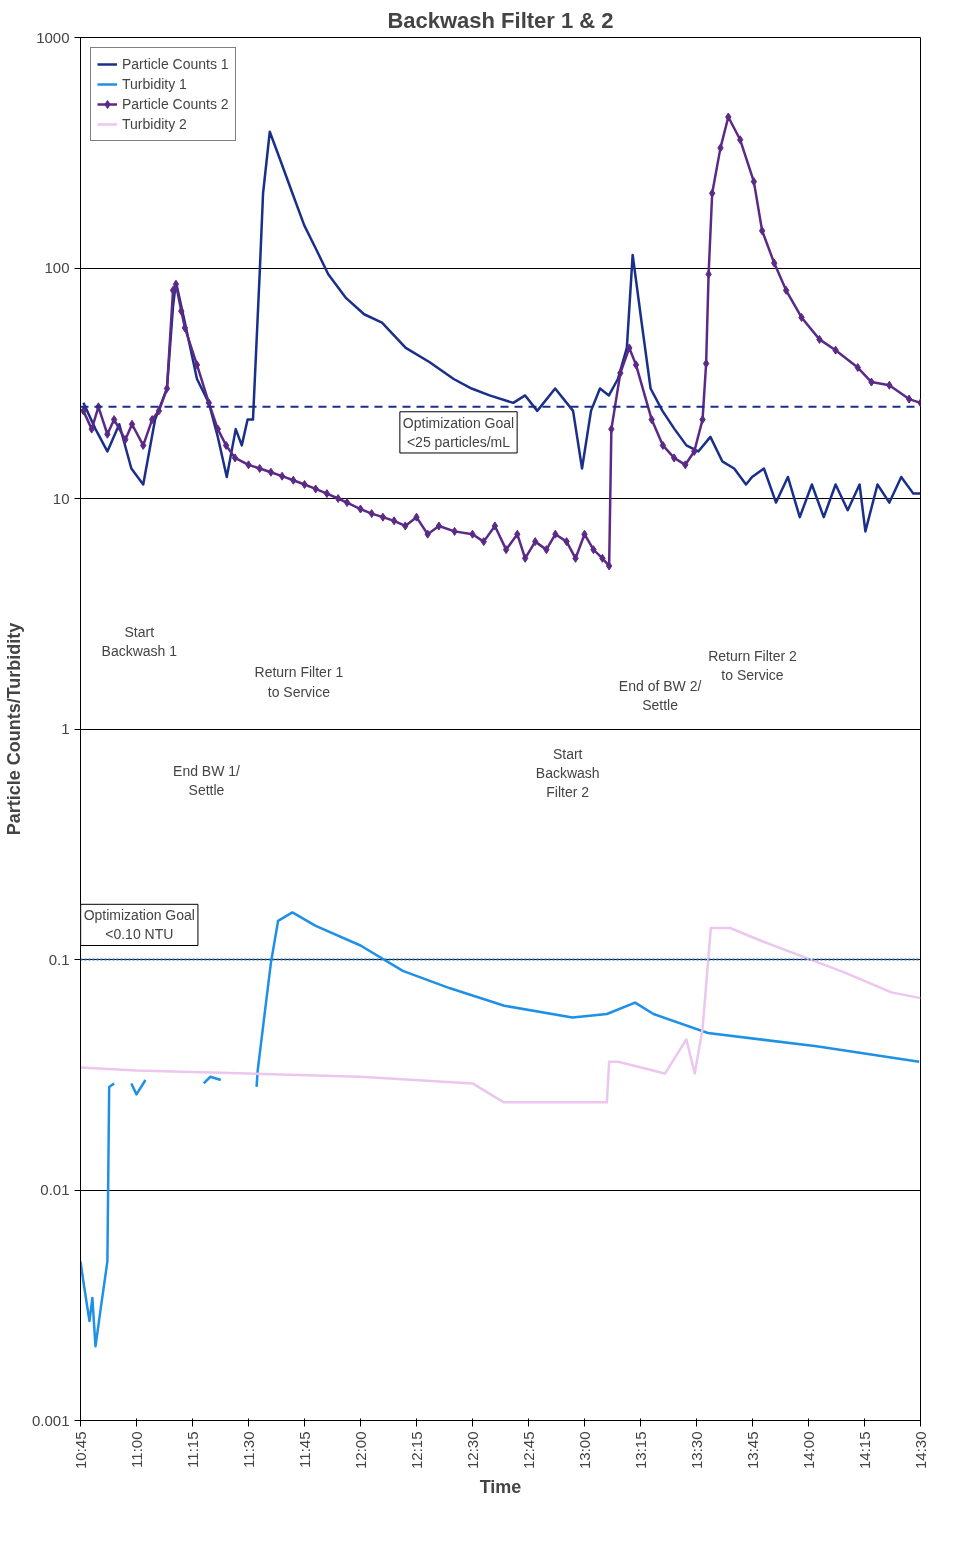  I want to click on annotation: Start Backwash 1, so click(139, 642).